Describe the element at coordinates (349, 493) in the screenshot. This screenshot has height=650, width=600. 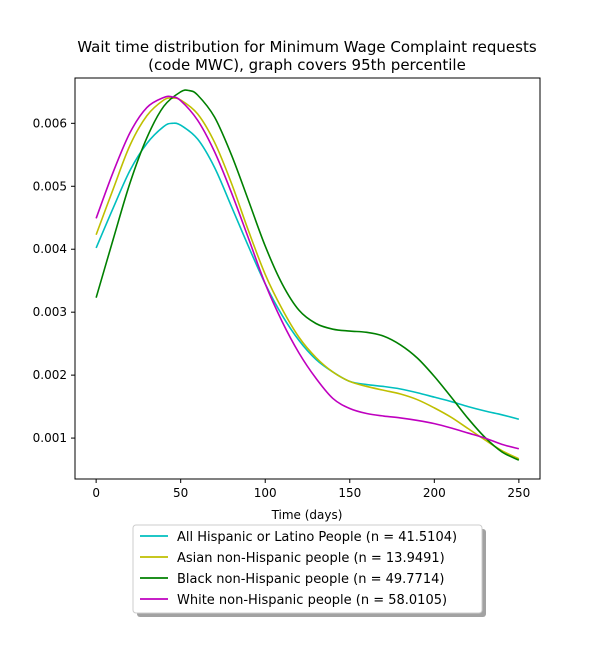
I see `x-tick-label: 150` at that location.